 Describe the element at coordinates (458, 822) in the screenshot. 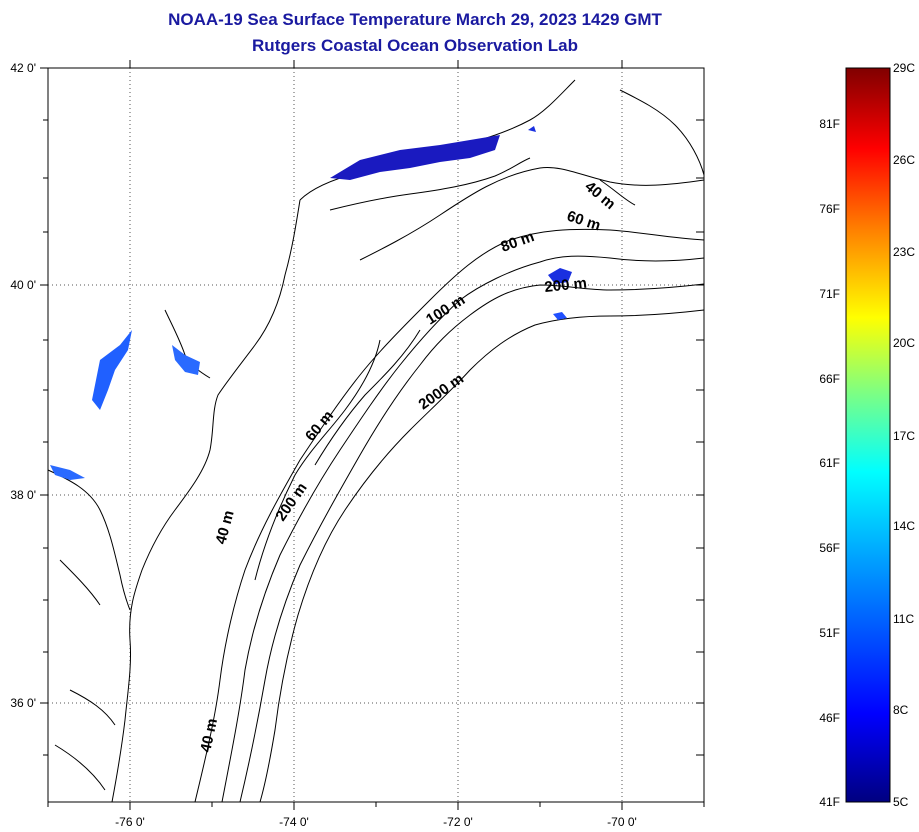

I see `lon-label: -72 0'` at that location.